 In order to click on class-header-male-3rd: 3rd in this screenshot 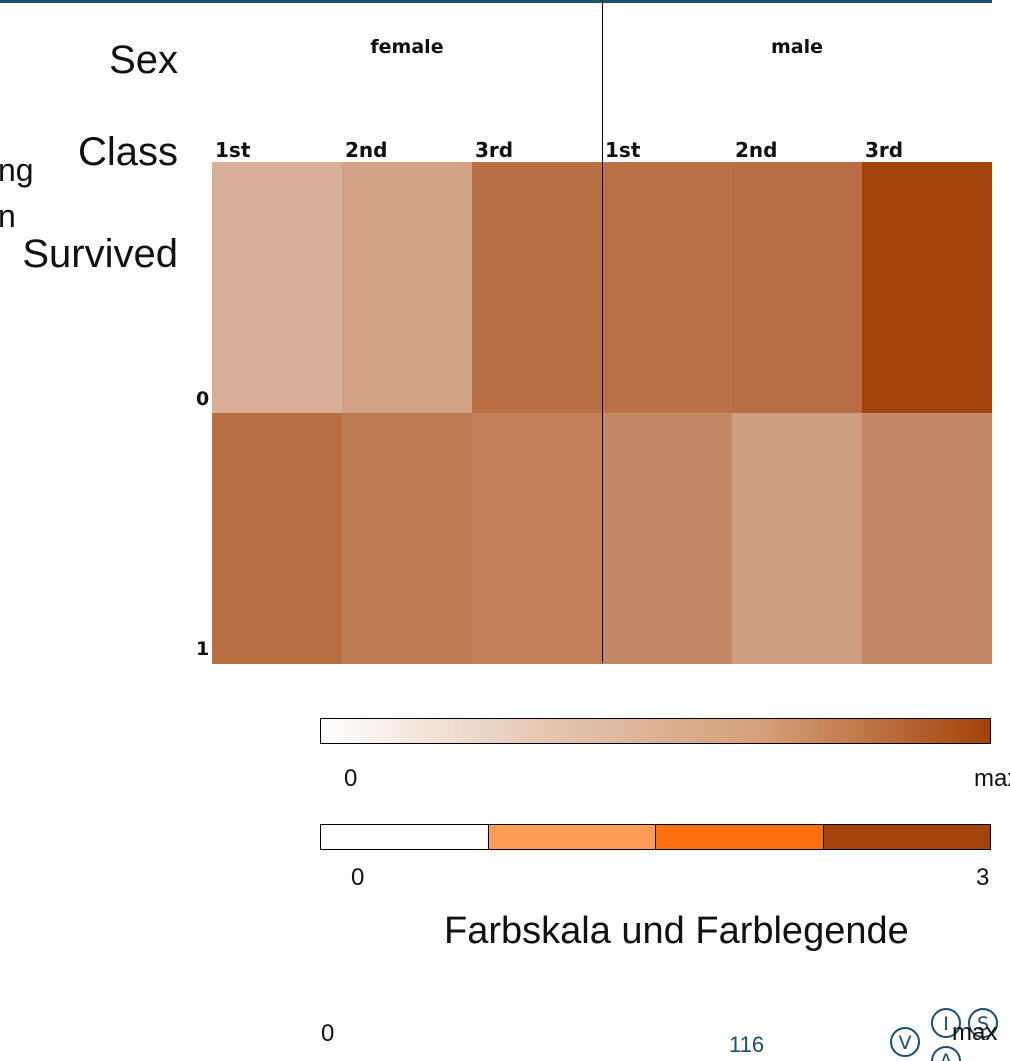, I will do `click(884, 150)`.